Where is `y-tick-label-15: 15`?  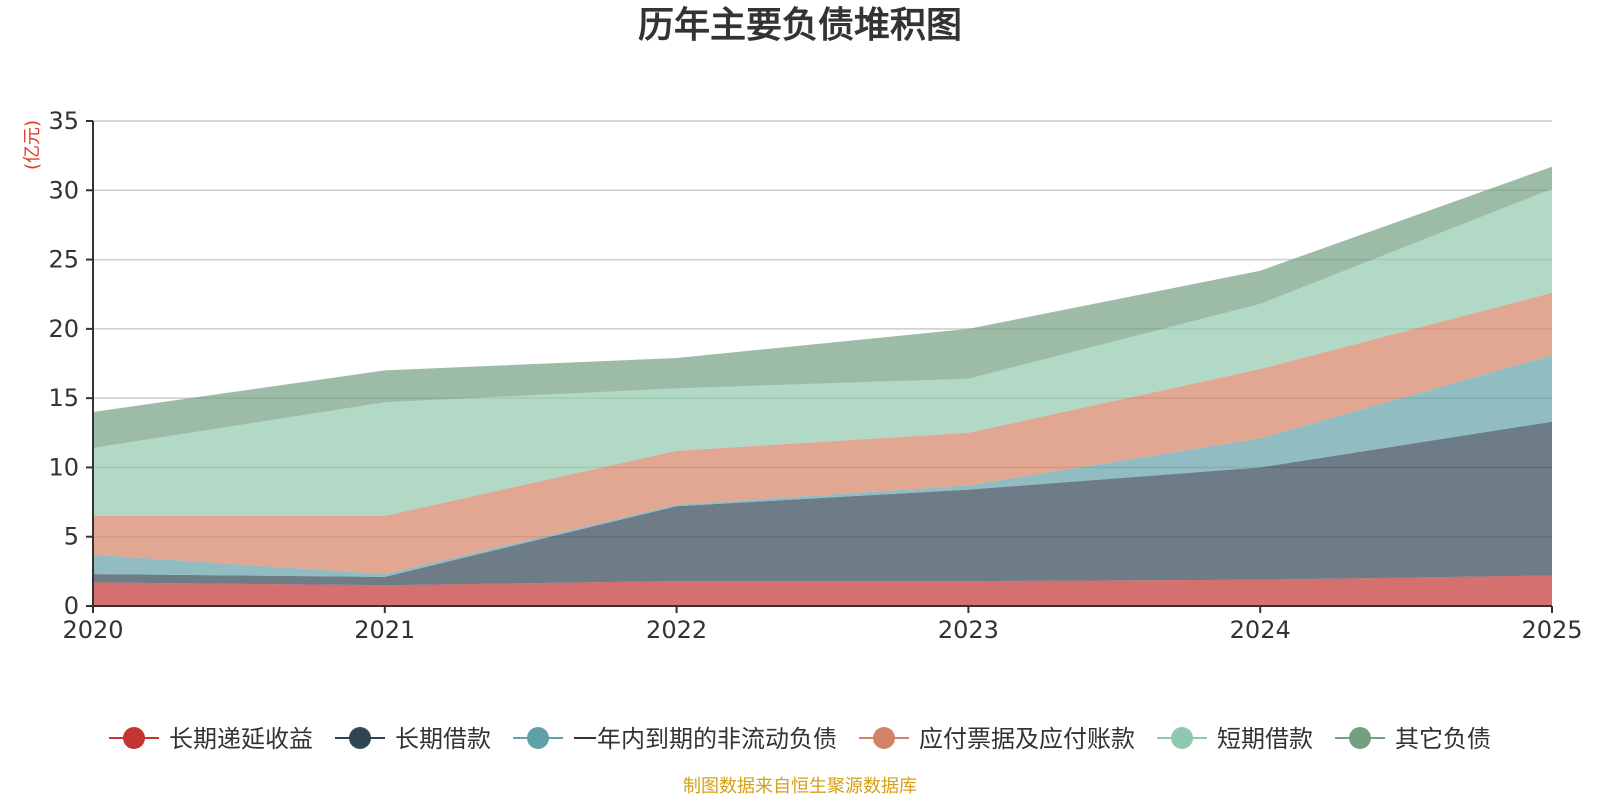
y-tick-label-15: 15 is located at coordinates (63, 398).